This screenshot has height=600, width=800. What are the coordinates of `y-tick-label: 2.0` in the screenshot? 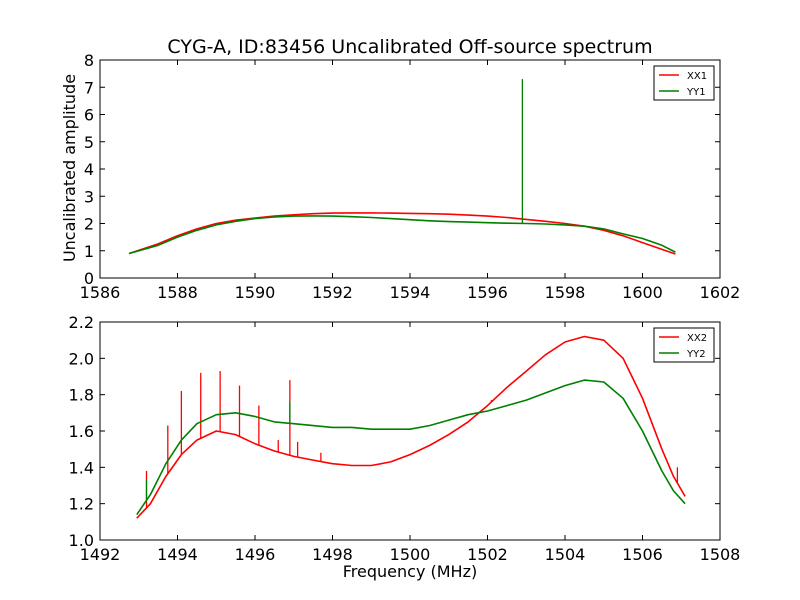 It's located at (81, 358).